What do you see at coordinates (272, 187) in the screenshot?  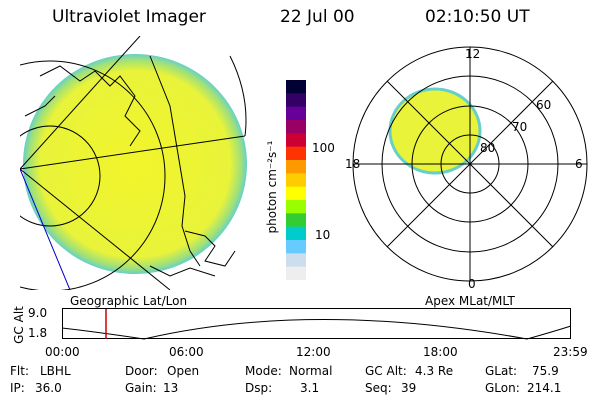 I see `colorbar-unit-label: photon cm⁻²s⁻¹` at bounding box center [272, 187].